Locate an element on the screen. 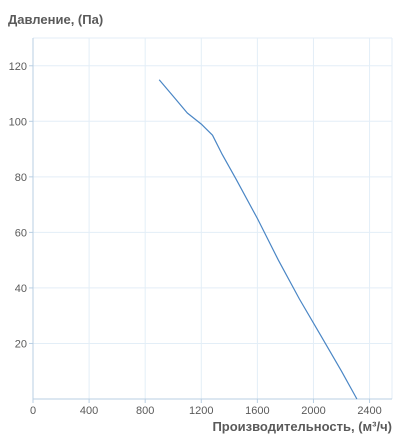 This screenshot has width=403, height=440. y-tick-label: 80 is located at coordinates (21, 178).